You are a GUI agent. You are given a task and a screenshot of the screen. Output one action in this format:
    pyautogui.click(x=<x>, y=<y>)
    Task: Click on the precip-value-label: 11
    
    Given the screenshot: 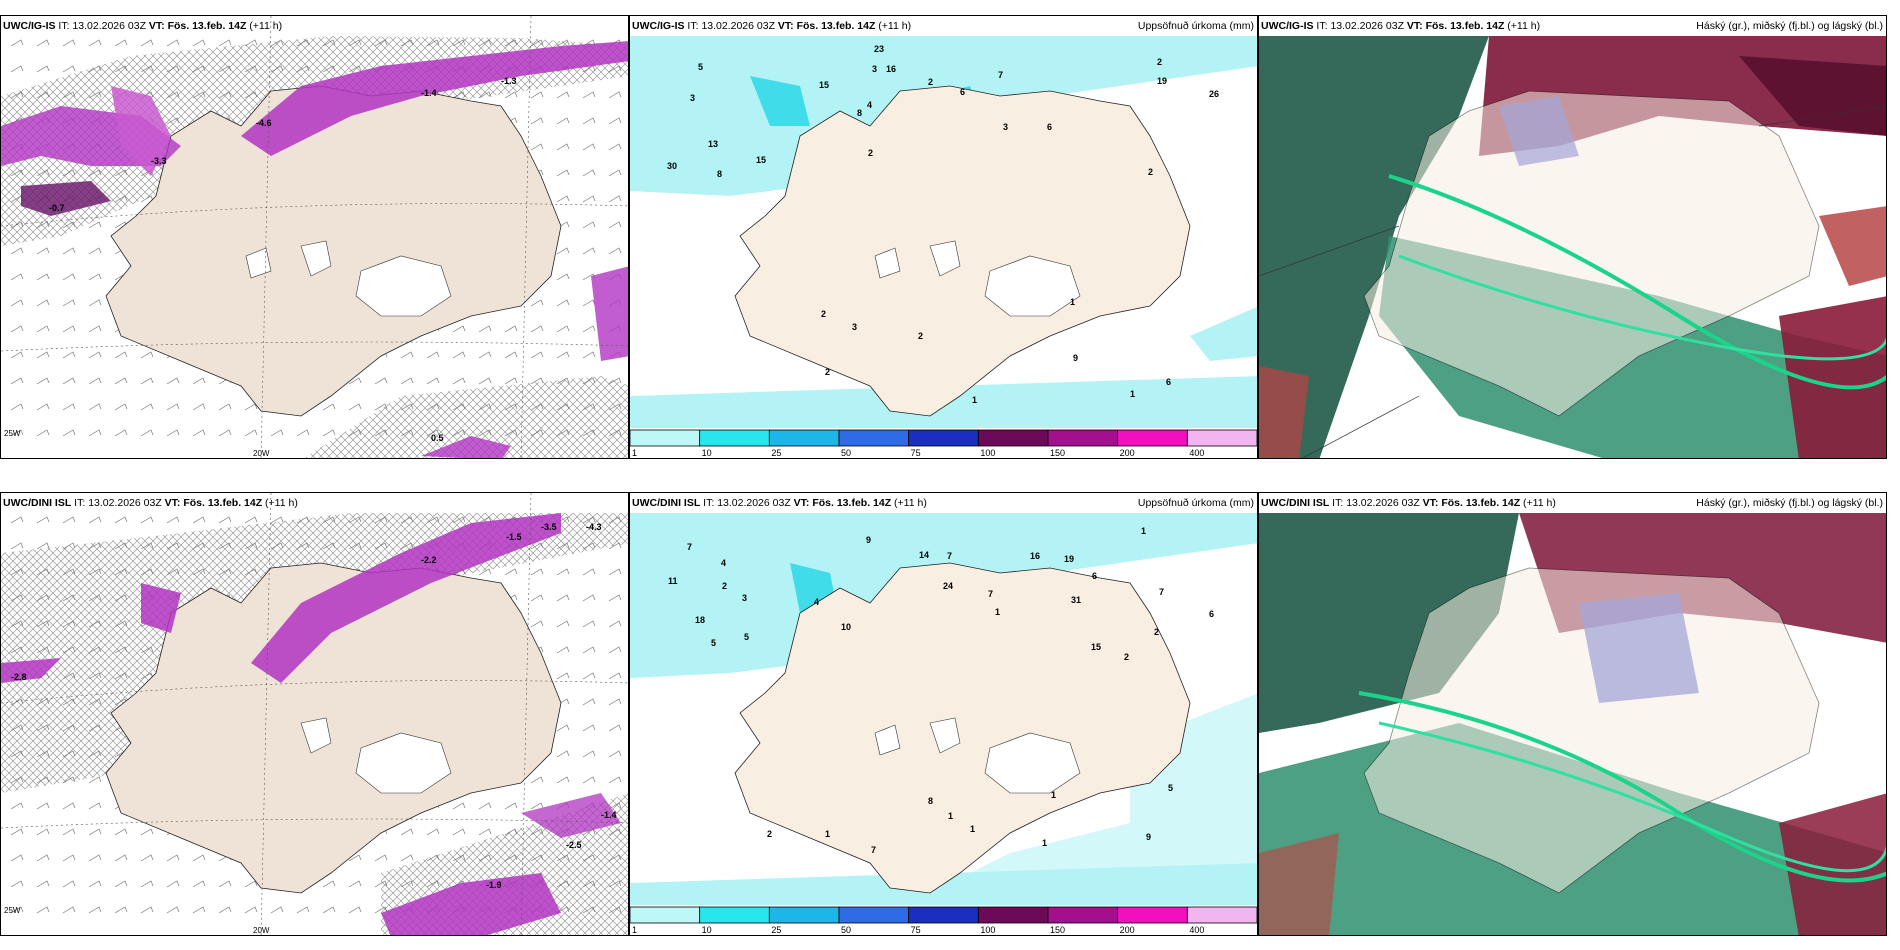 What is the action you would take?
    pyautogui.click(x=673, y=581)
    